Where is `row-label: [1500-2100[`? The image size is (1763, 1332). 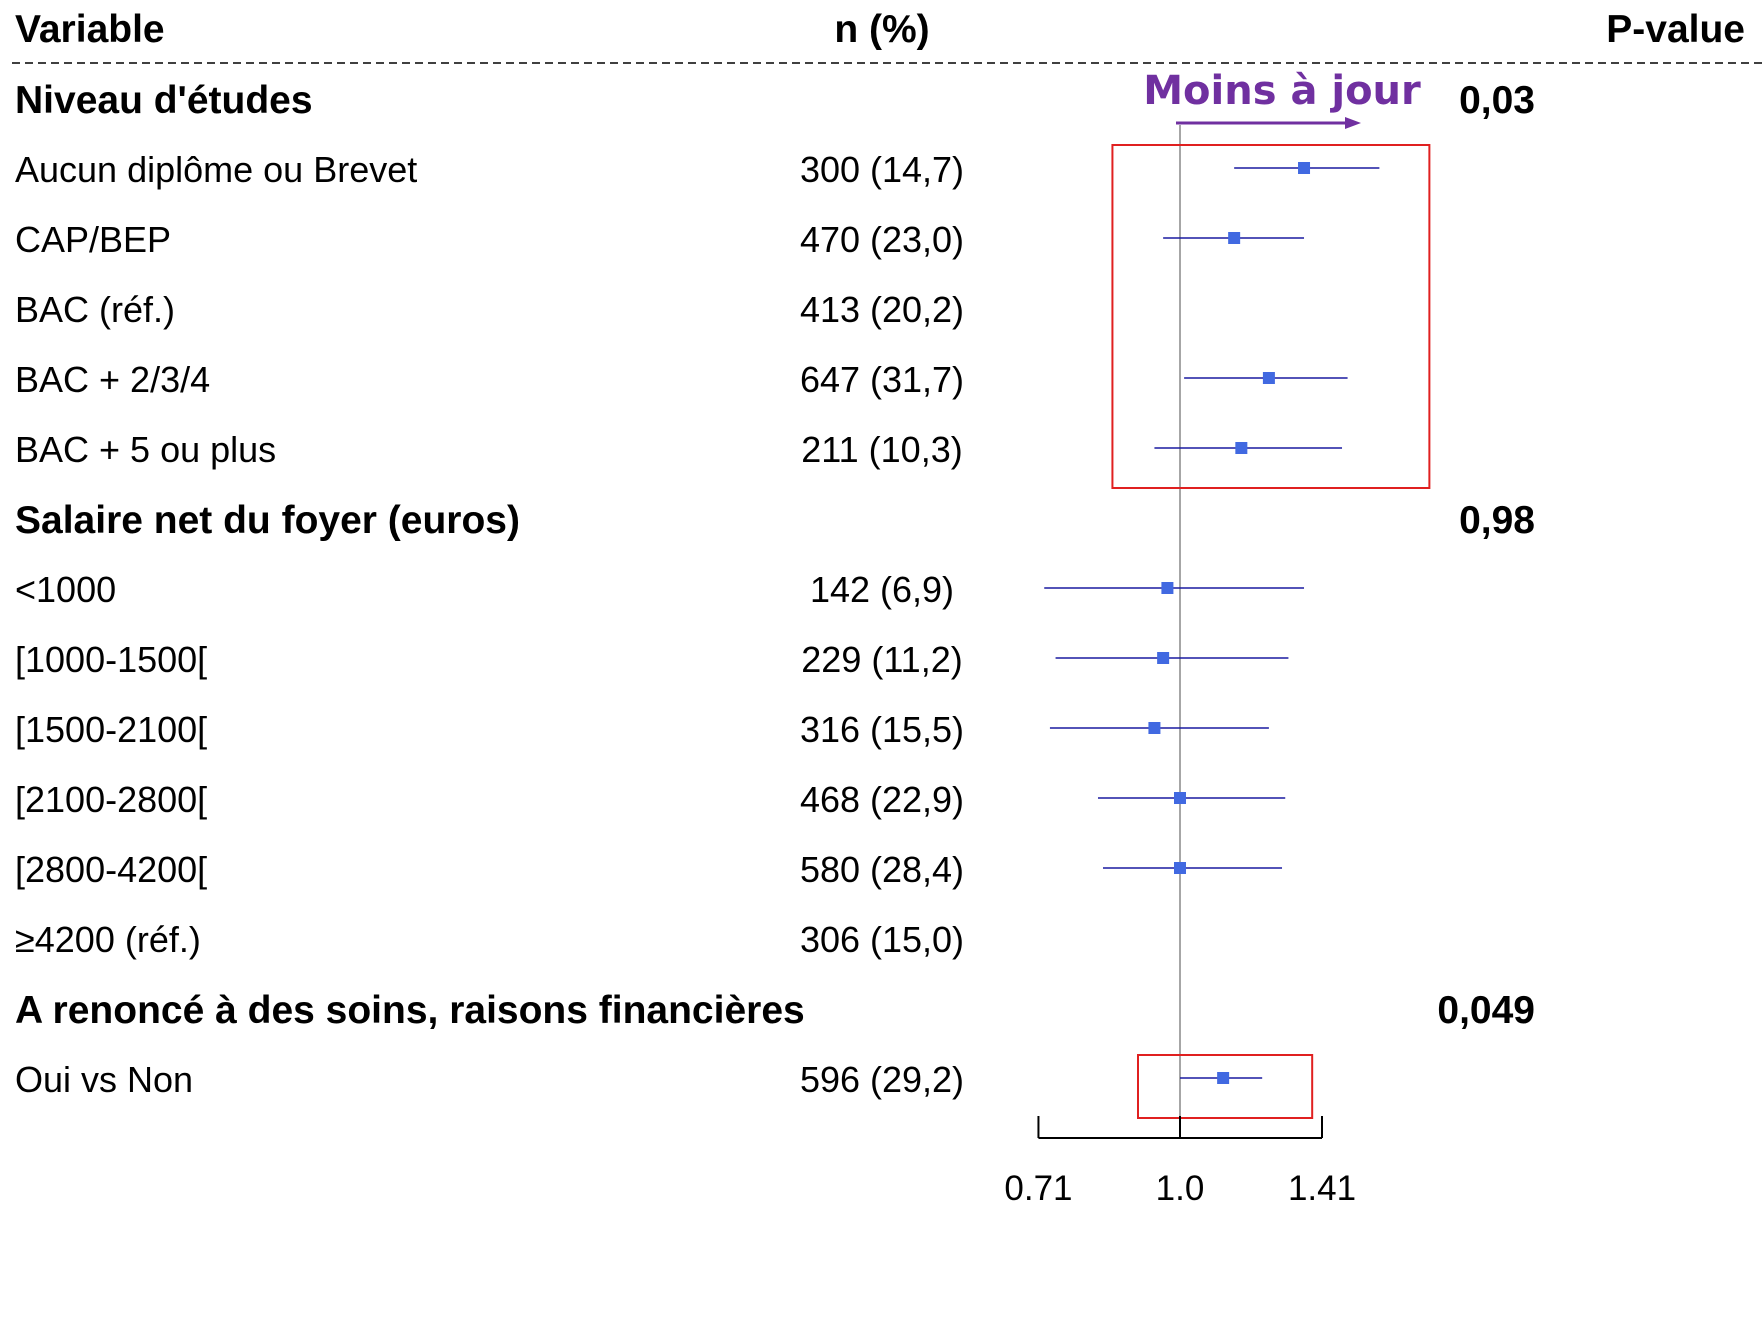
row-label: [1500-2100[ is located at coordinates (111, 729).